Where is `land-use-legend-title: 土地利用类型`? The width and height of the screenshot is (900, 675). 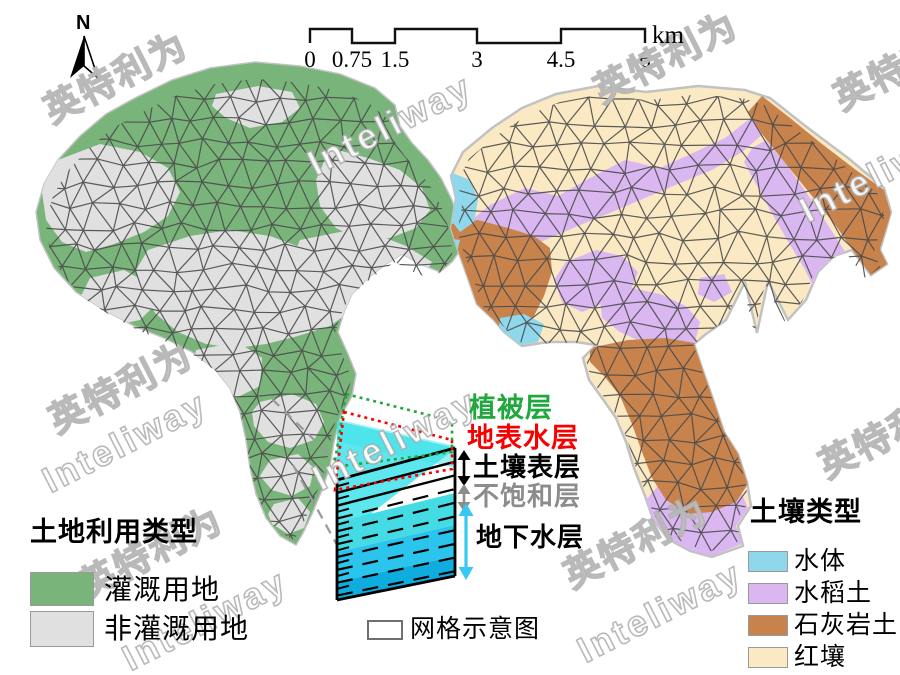
land-use-legend-title: 土地利用类型 is located at coordinates (114, 532).